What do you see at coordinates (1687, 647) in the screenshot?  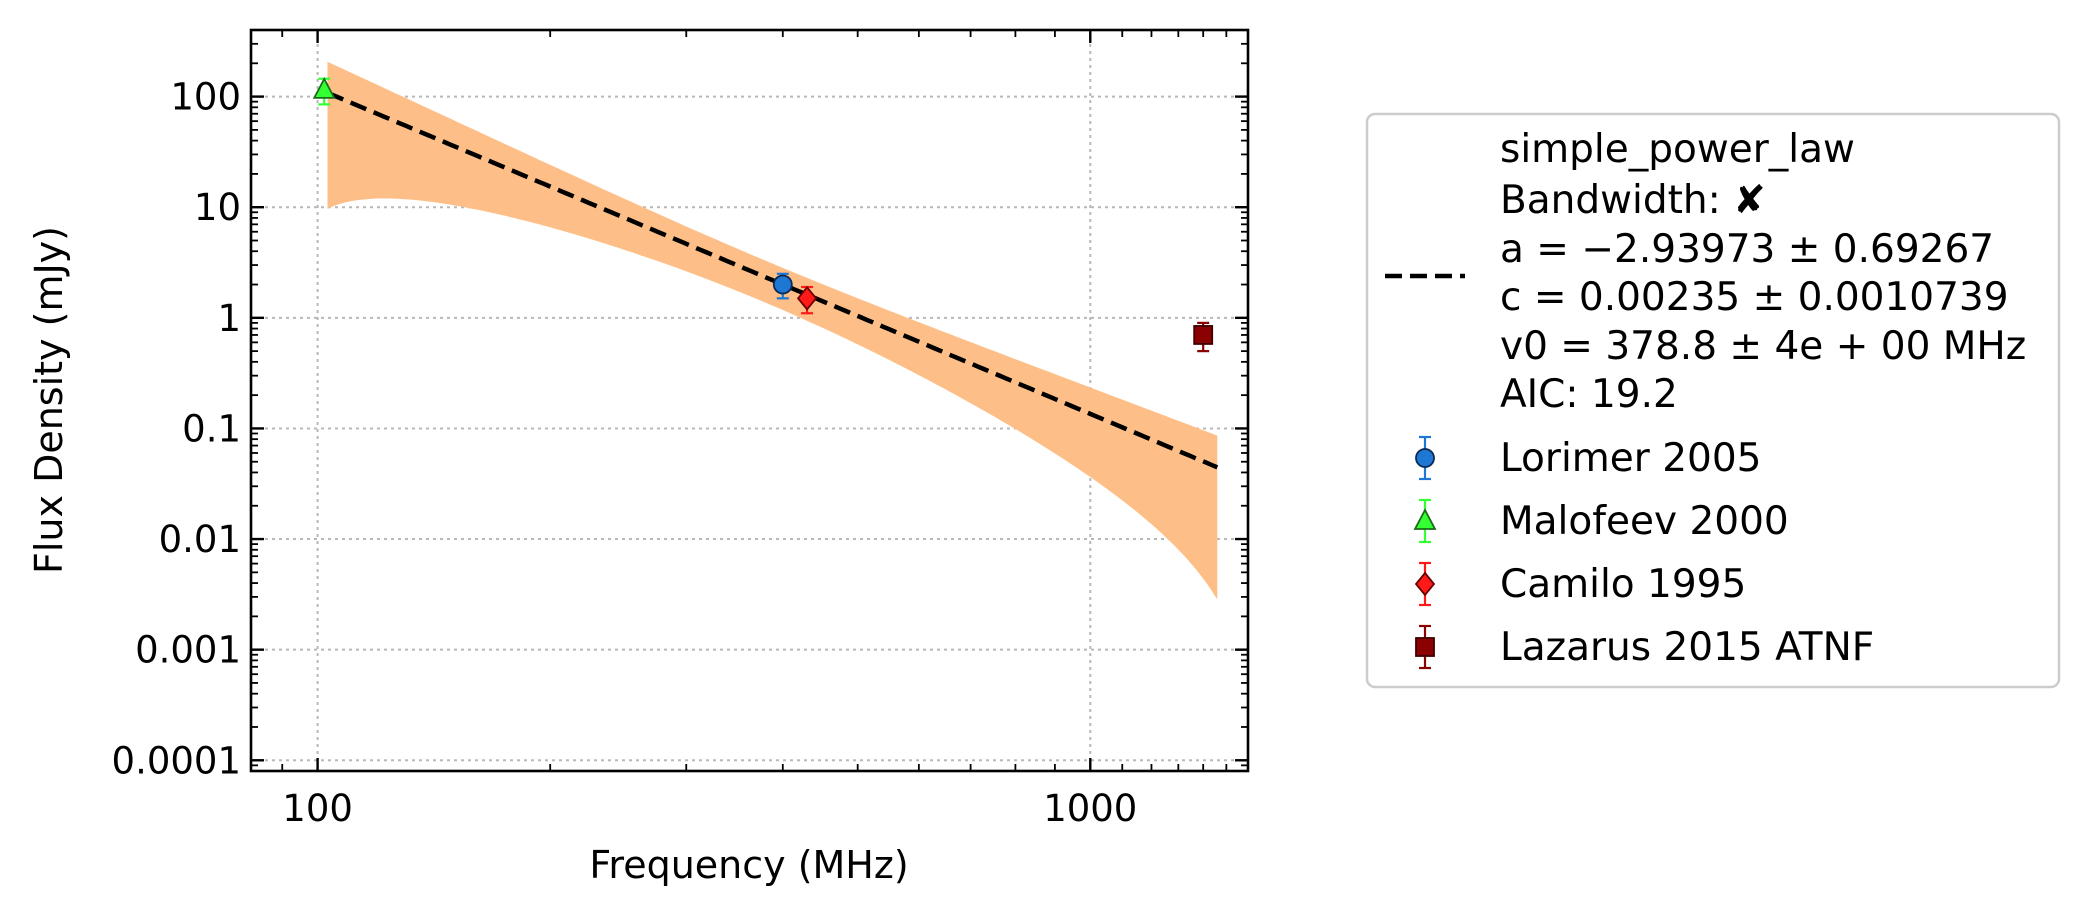 I see `legend-label-lazarus: Lazarus 2015 ATNF` at bounding box center [1687, 647].